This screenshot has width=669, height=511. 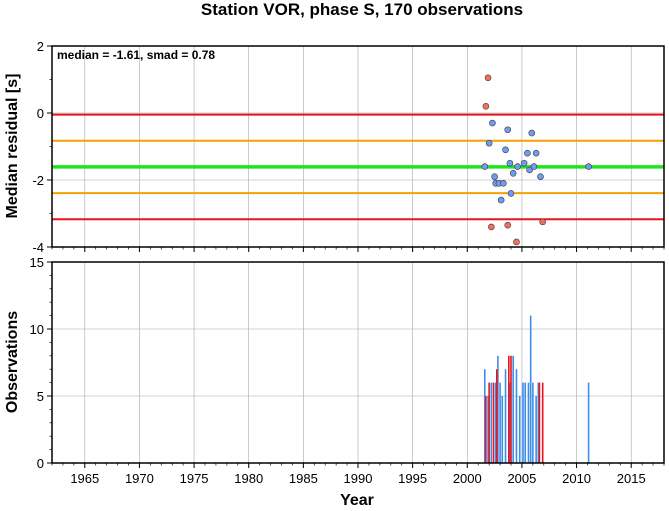 What do you see at coordinates (12, 362) in the screenshot?
I see `observations-y-axis-label: Observations` at bounding box center [12, 362].